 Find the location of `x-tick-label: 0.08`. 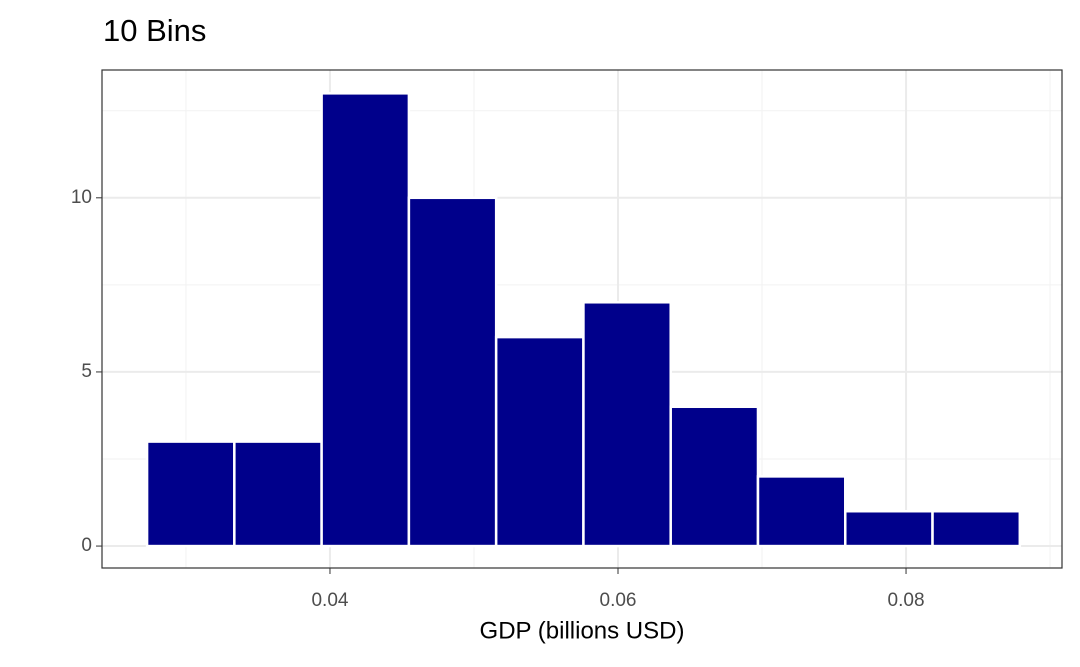

x-tick-label: 0.08 is located at coordinates (906, 600).